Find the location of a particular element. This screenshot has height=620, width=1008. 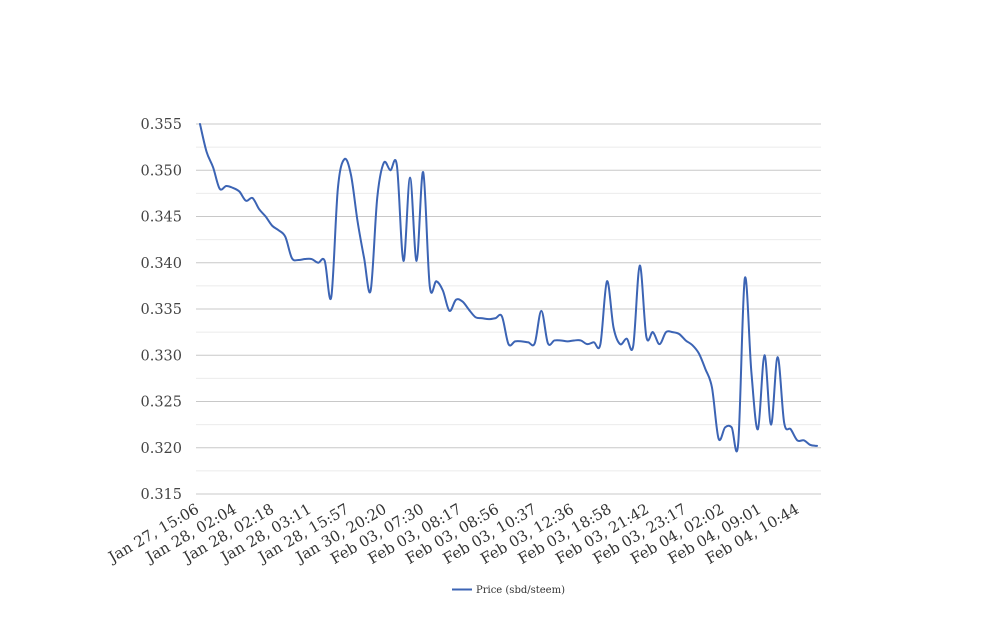

y-tick-label: 0.330 is located at coordinates (161, 356).